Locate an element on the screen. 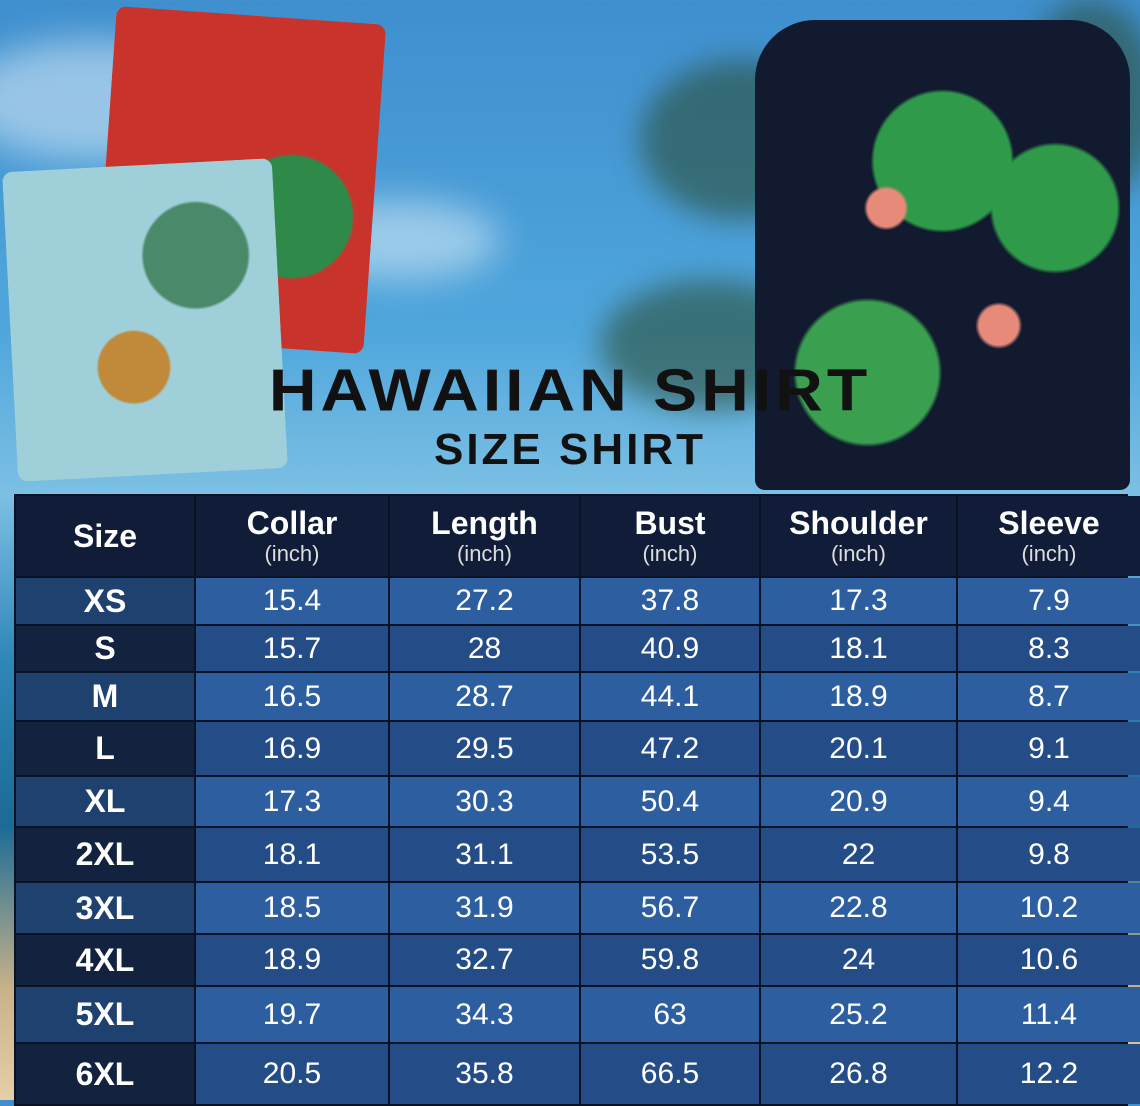 The image size is (1140, 1106). table-cell: 50.4 is located at coordinates (670, 801).